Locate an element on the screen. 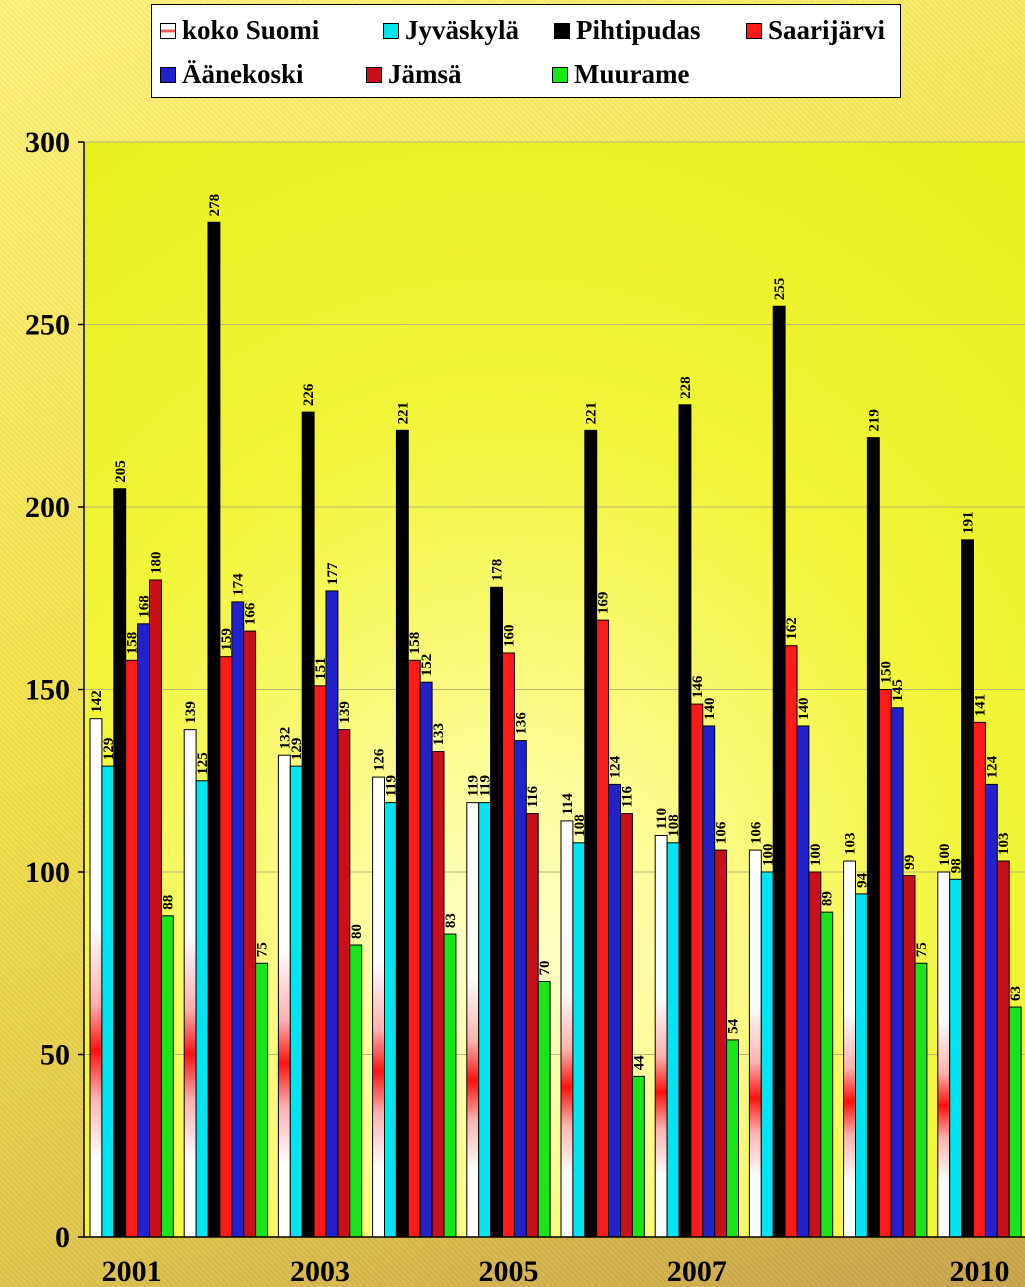  data-label: 98 is located at coordinates (957, 865).